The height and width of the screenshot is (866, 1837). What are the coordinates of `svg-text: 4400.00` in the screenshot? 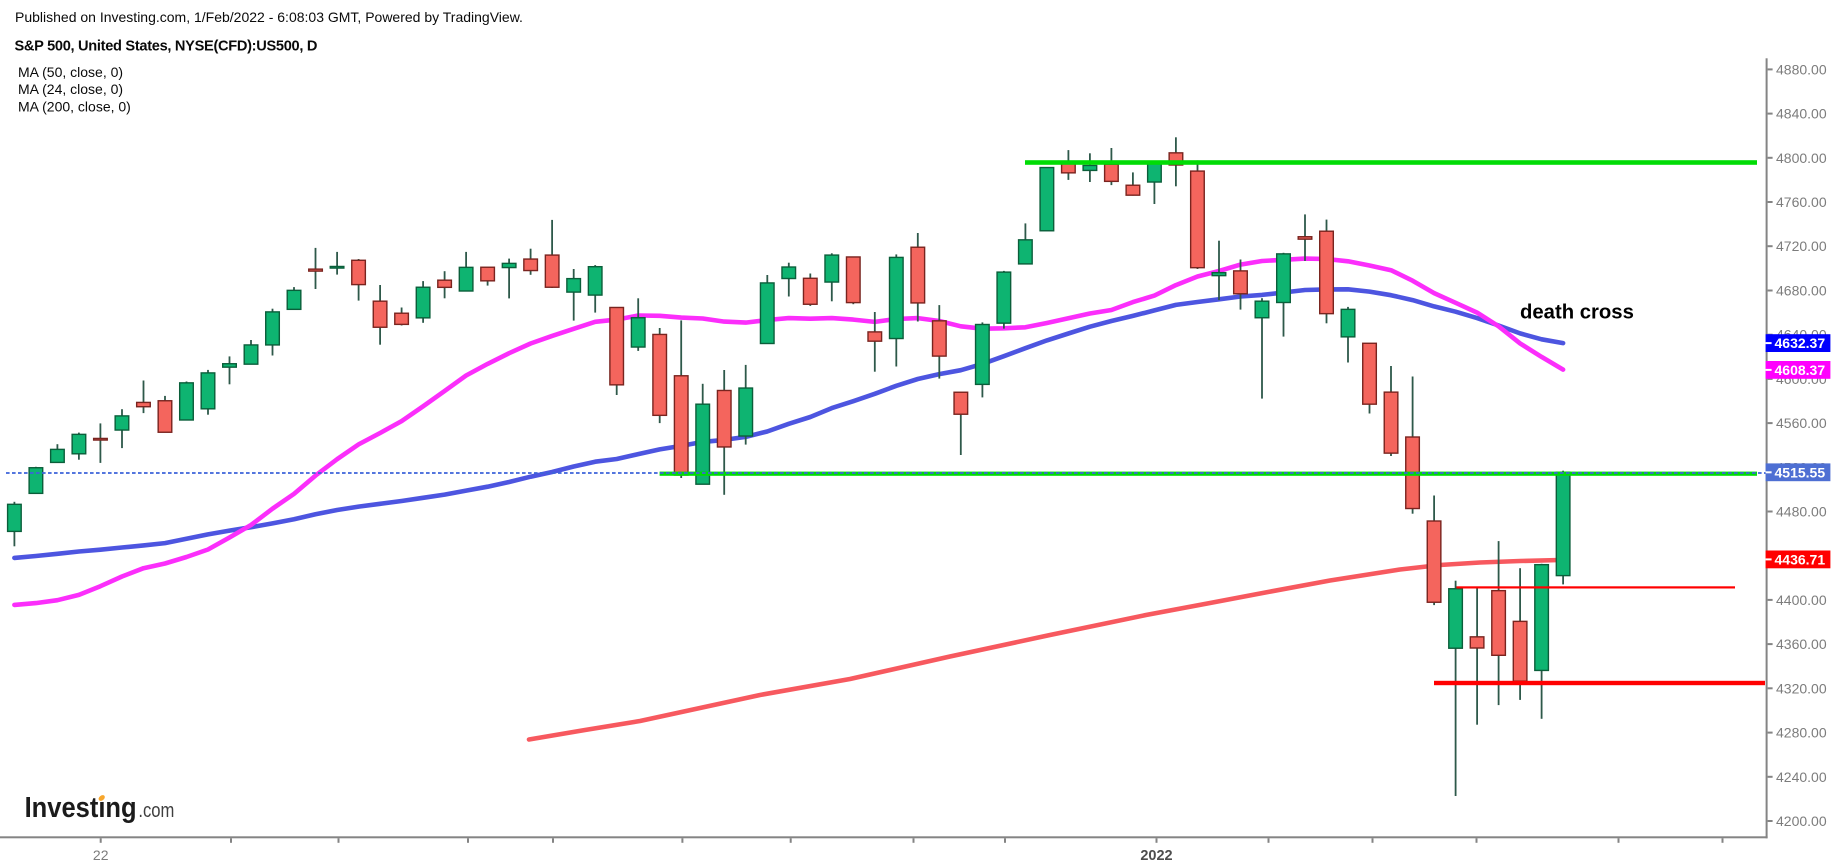 It's located at (1801, 600).